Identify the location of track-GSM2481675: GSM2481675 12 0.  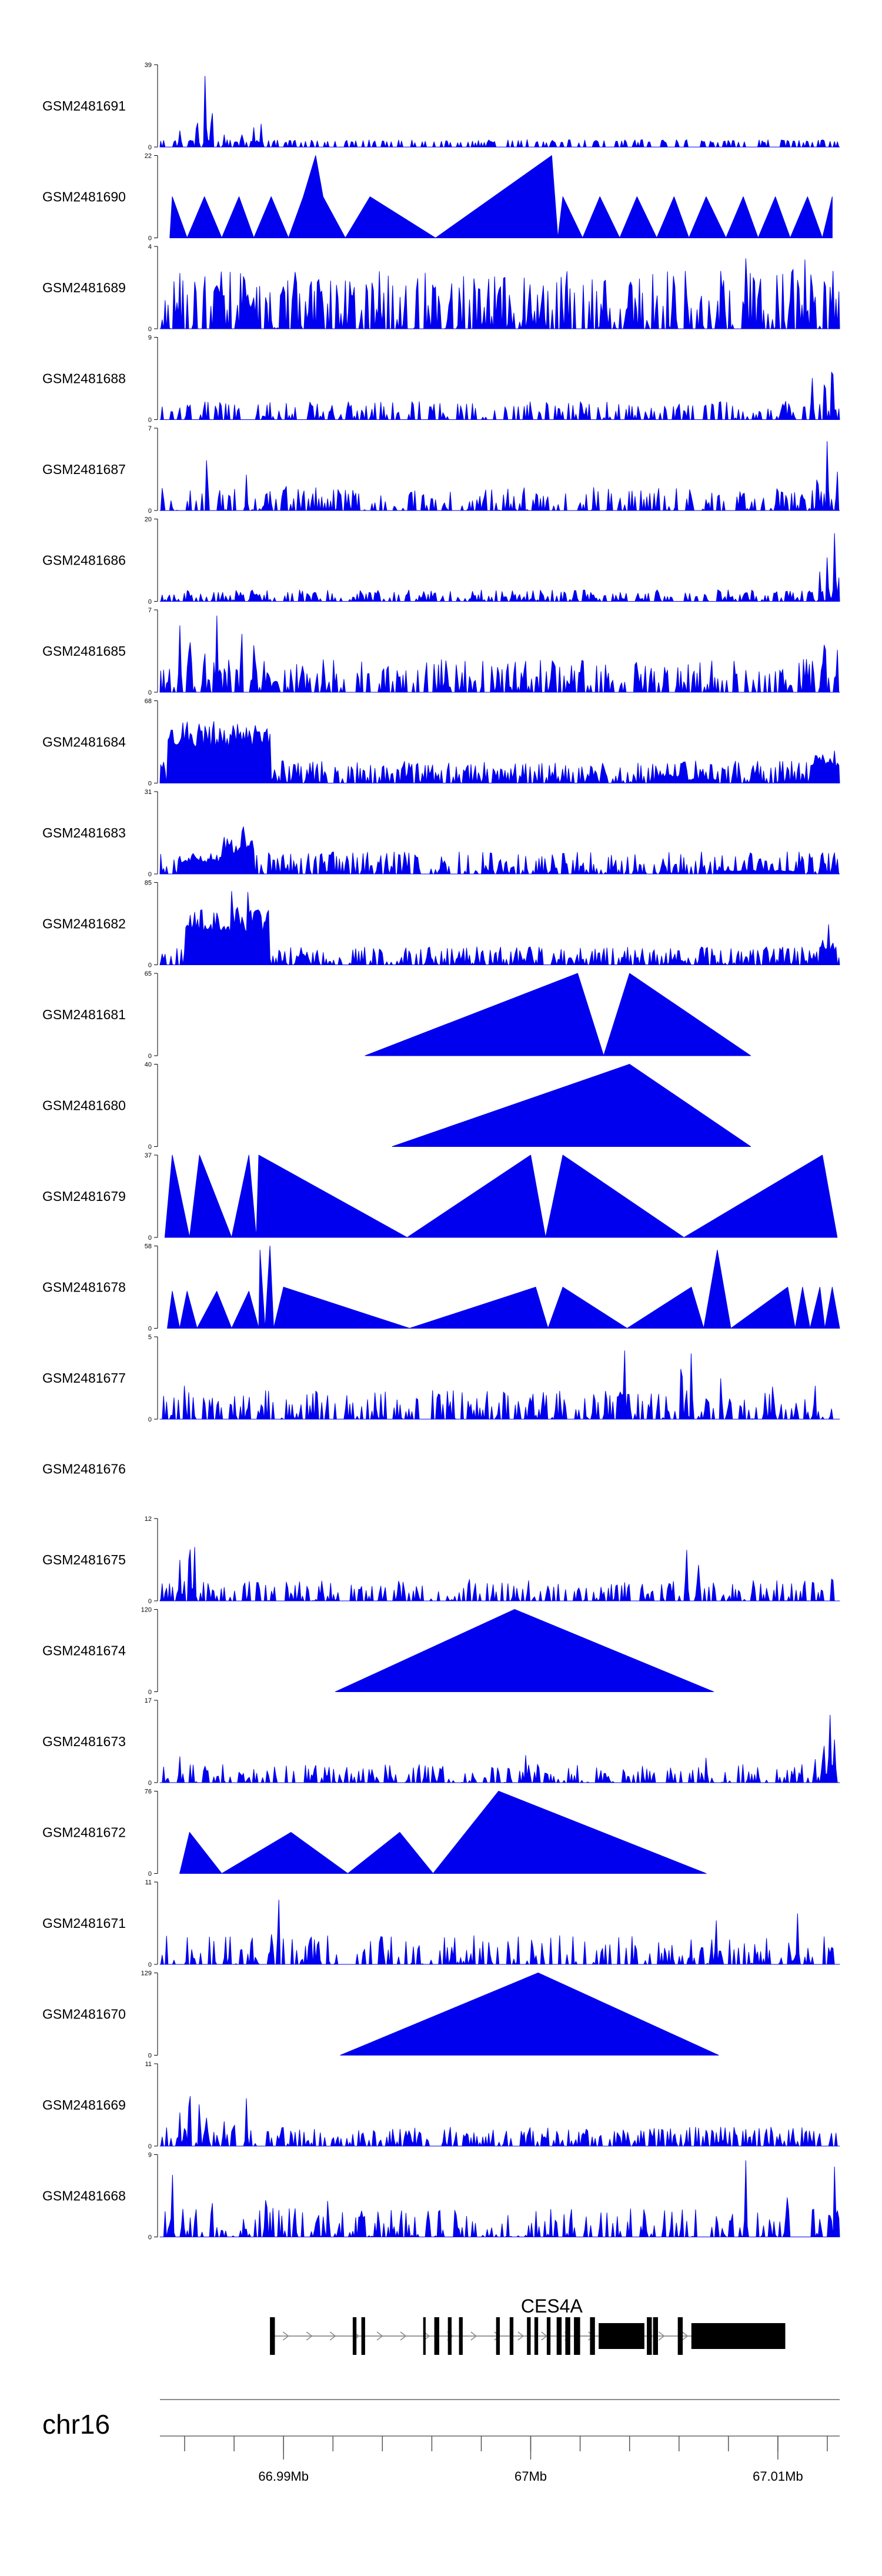
(441, 1560).